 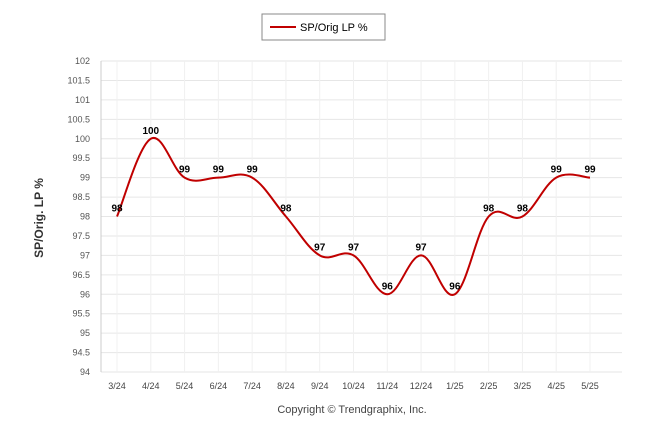 I want to click on x-tick-label: 3/25, so click(x=523, y=386).